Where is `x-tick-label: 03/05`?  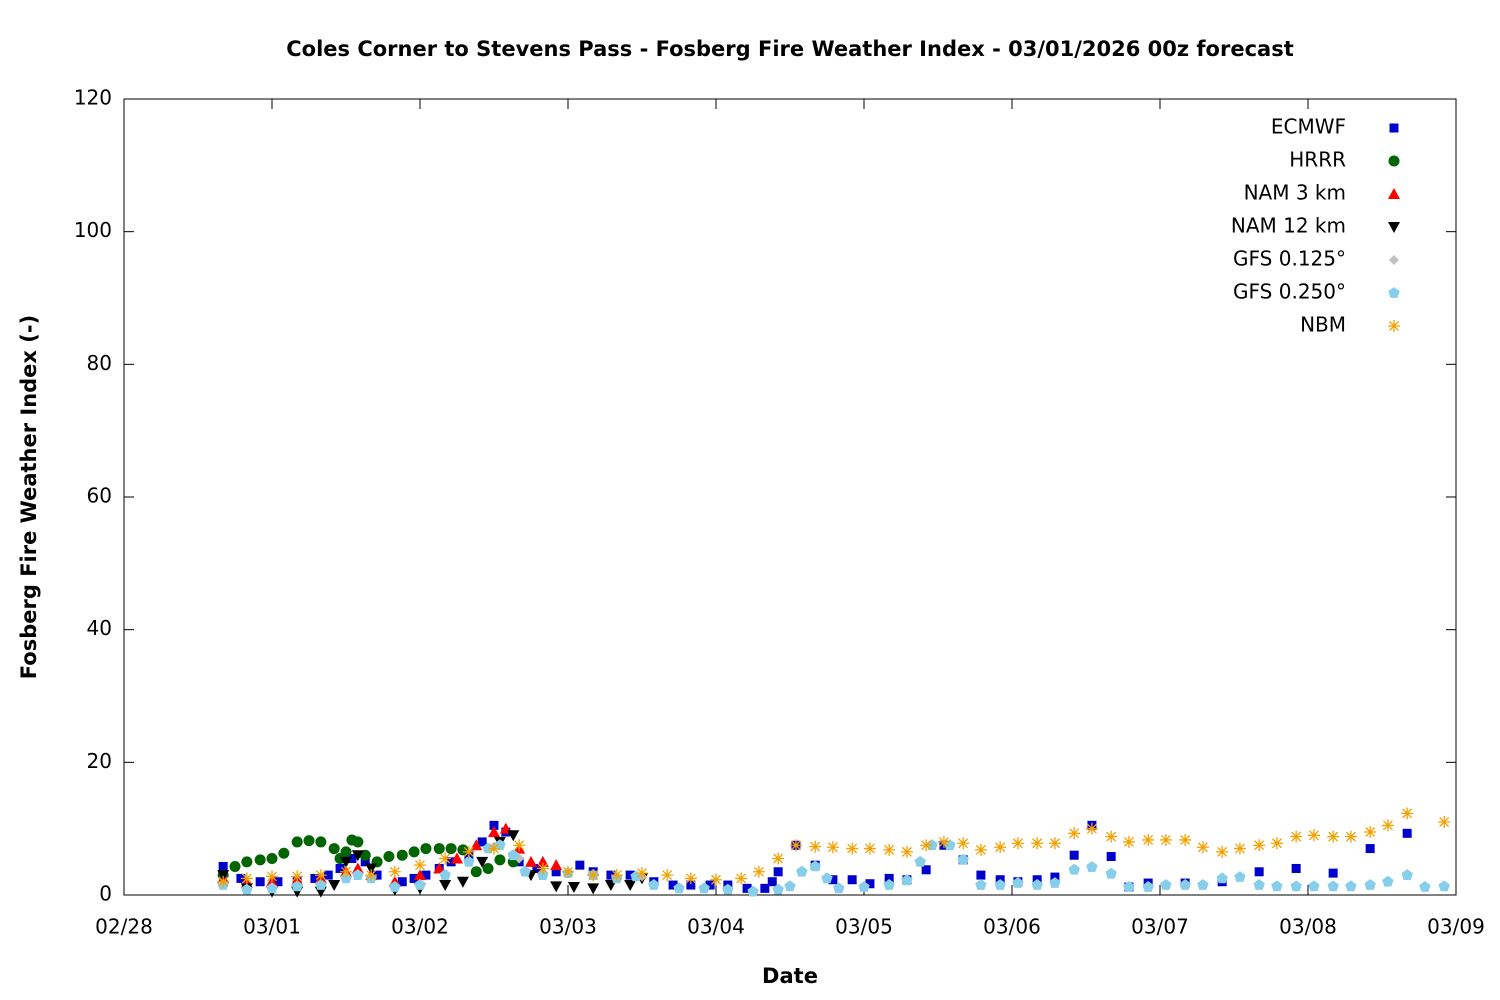 x-tick-label: 03/05 is located at coordinates (864, 927).